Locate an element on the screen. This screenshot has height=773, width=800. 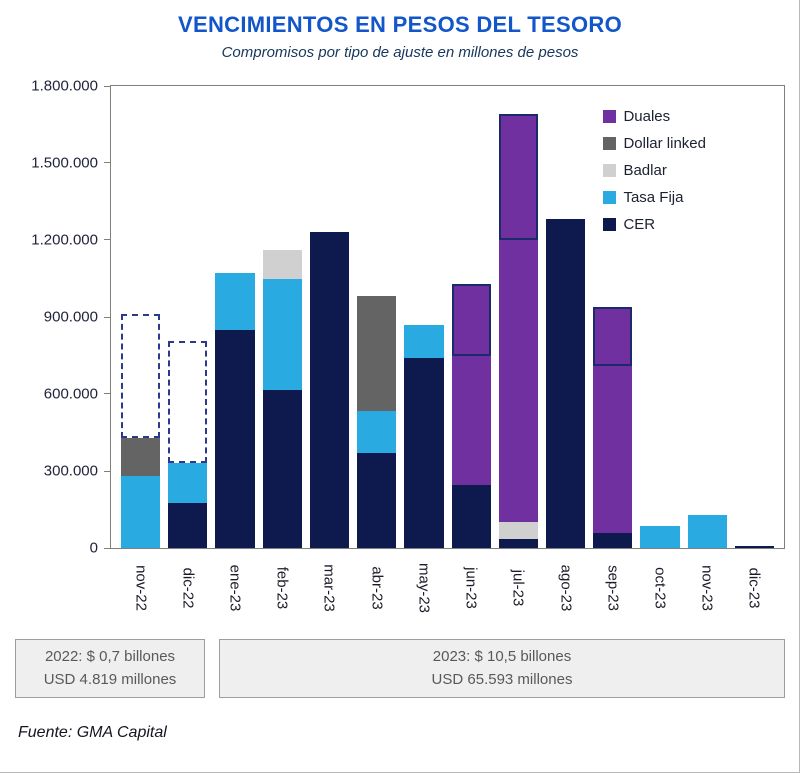
x-label-ene-23: ene-23 is located at coordinates (234, 588).